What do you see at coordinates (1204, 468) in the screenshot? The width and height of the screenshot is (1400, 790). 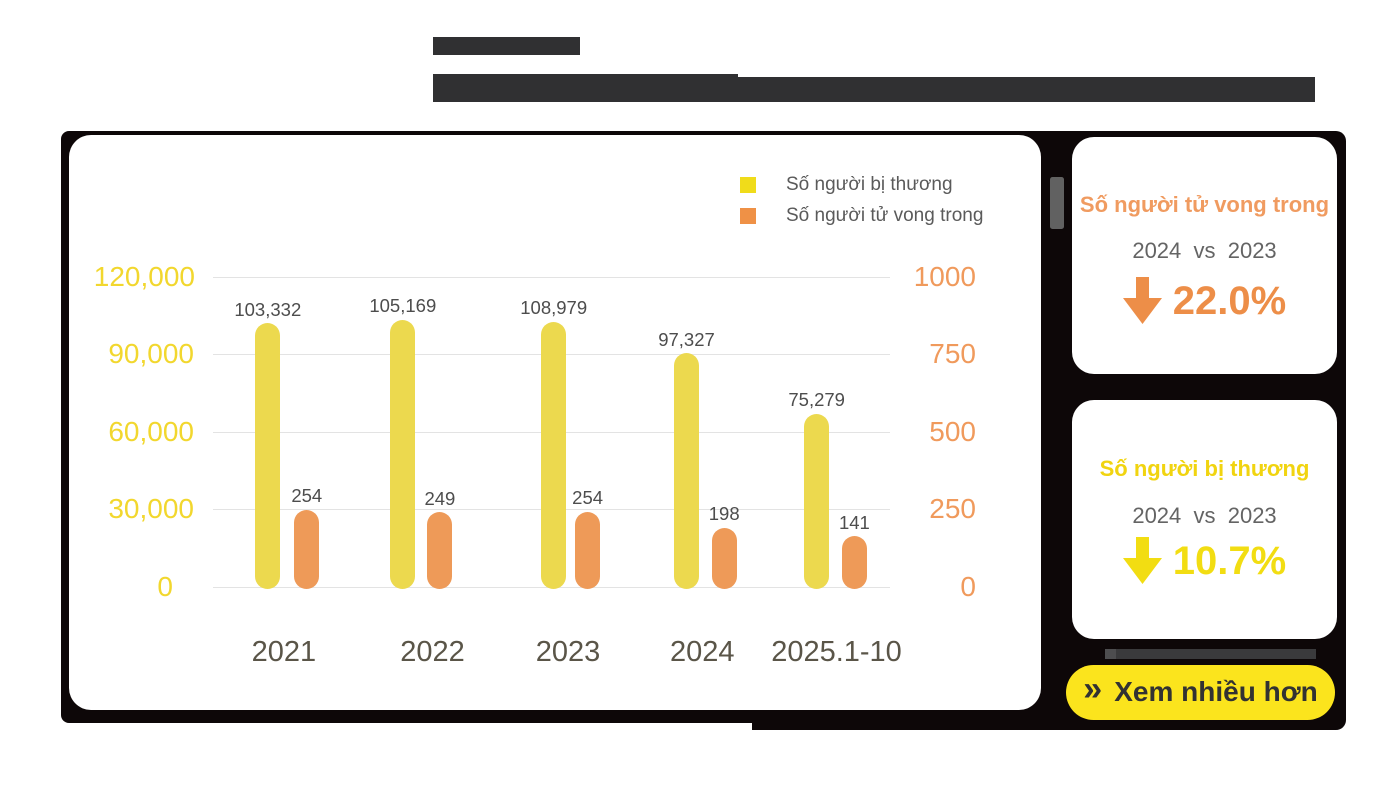 I see `stat-card-injured-title: Số người bị thương` at bounding box center [1204, 468].